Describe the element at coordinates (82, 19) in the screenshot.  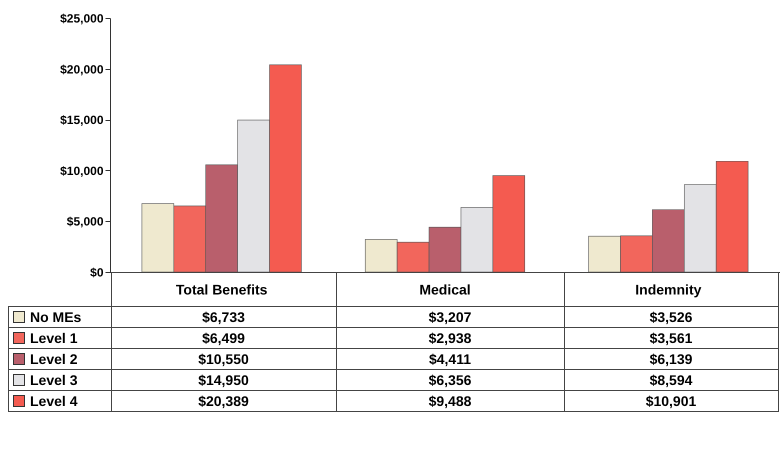
I see `y-tick-label: $25,000` at that location.